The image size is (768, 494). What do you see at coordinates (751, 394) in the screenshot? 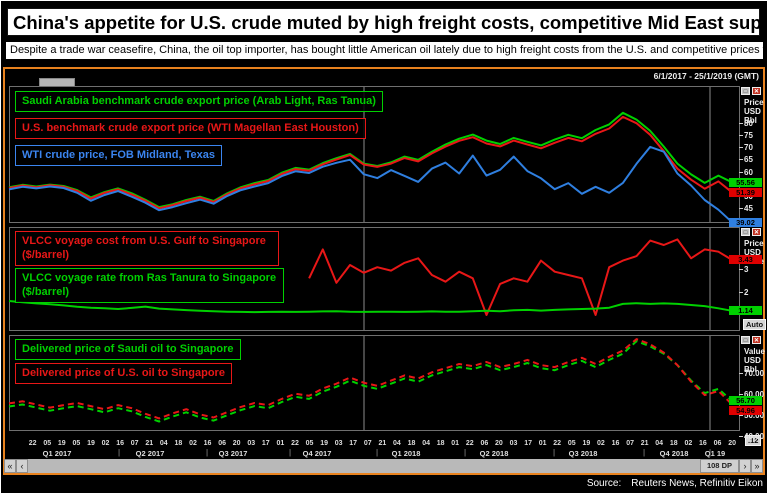
I see `y-tick-label: 60.00` at bounding box center [751, 394].